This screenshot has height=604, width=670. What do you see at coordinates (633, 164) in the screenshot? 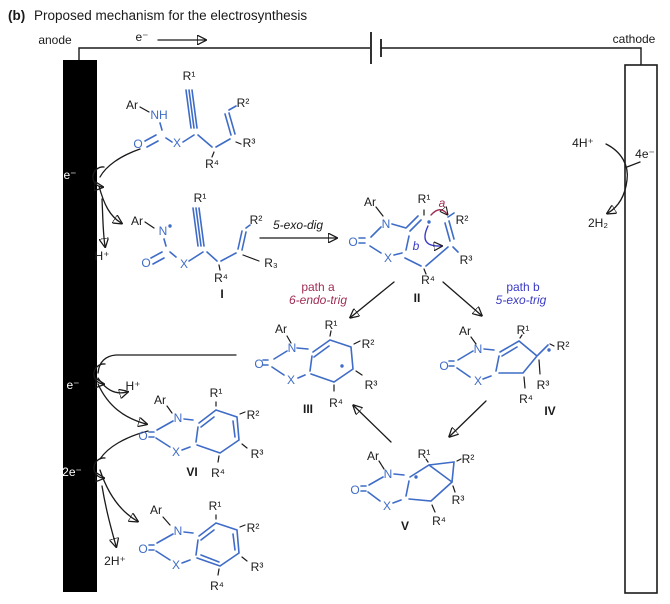
I see `cathode-electron-tick` at bounding box center [633, 164].